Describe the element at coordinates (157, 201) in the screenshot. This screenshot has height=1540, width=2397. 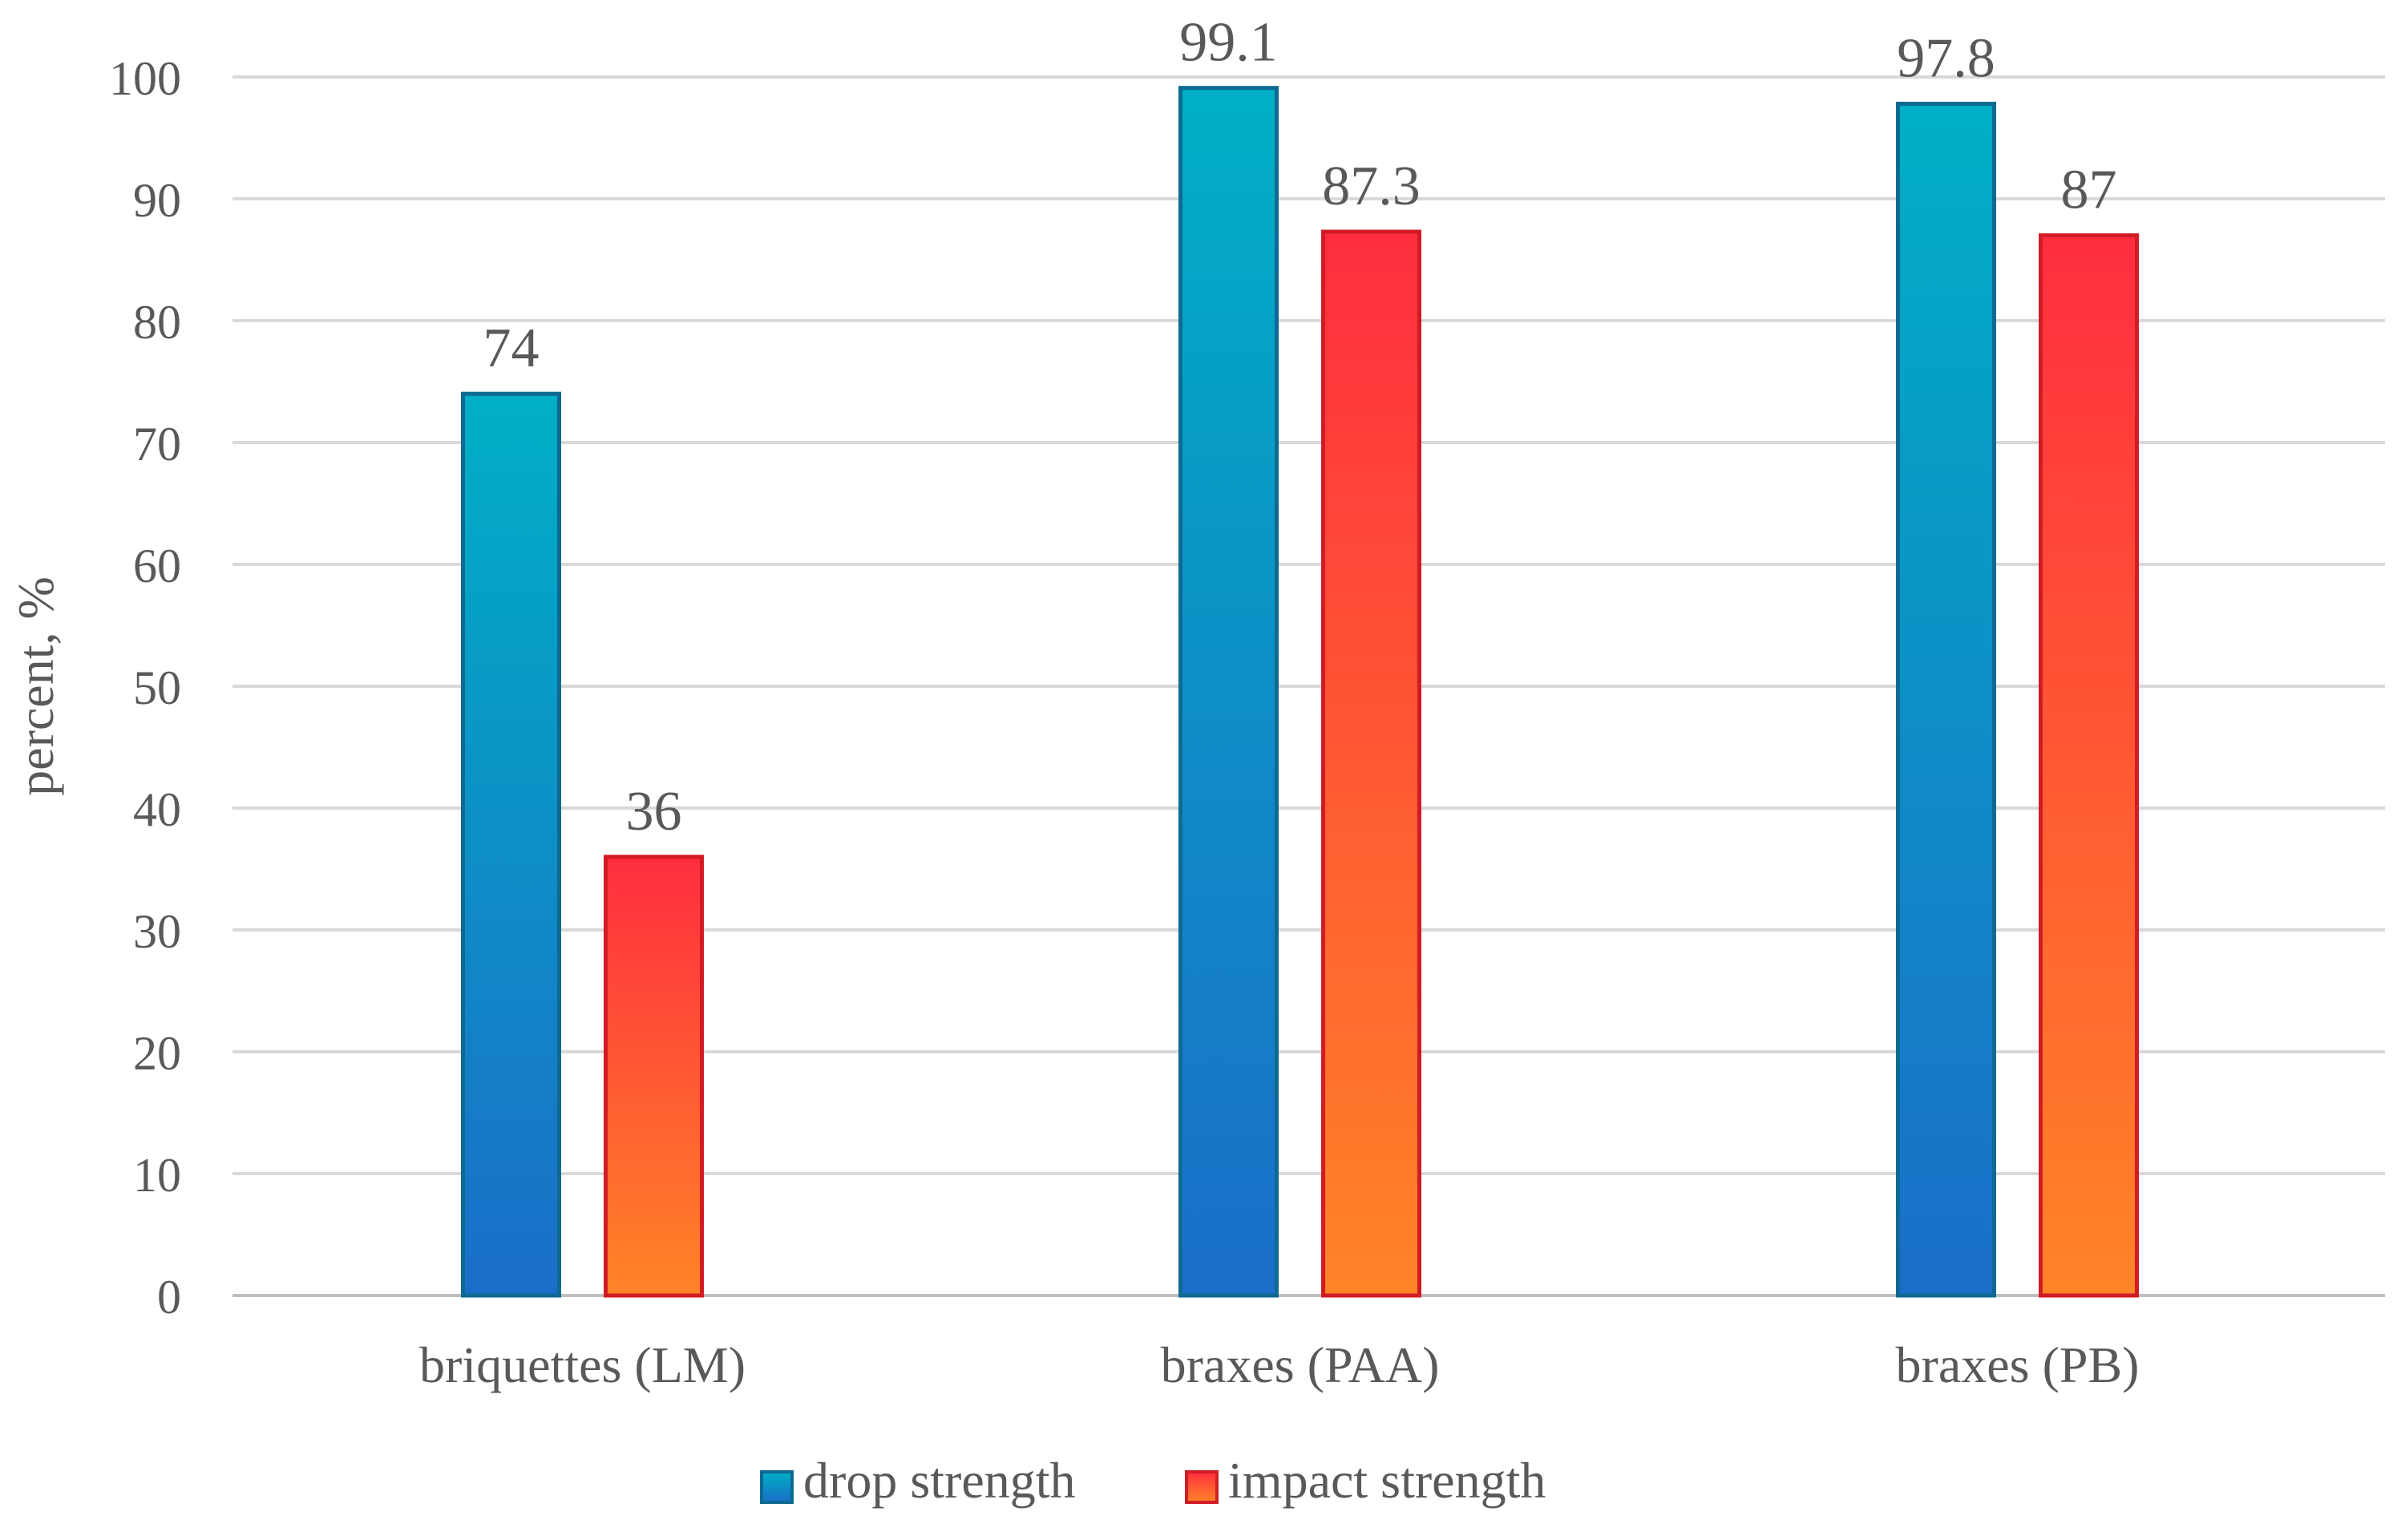
I see `y-tick-label: 90` at that location.